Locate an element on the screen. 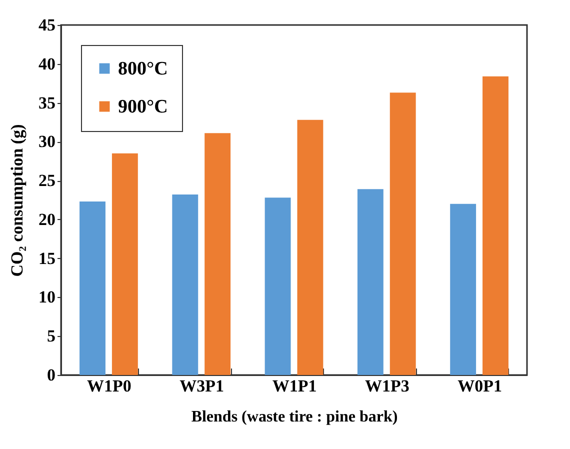 The width and height of the screenshot is (570, 449). y-tick-label: 5 is located at coordinates (51, 336).